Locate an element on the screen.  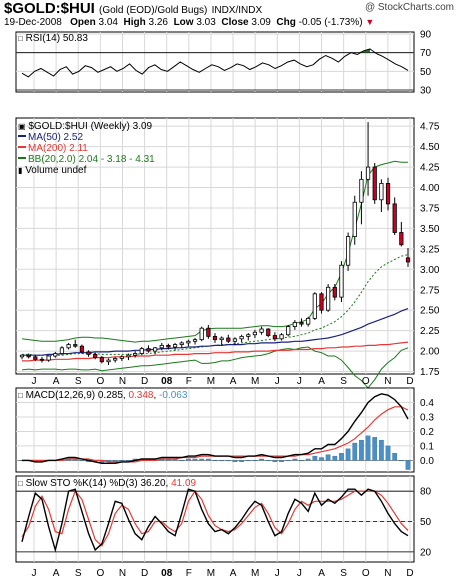
volume-legend-text: Volume undef is located at coordinates (56, 170).